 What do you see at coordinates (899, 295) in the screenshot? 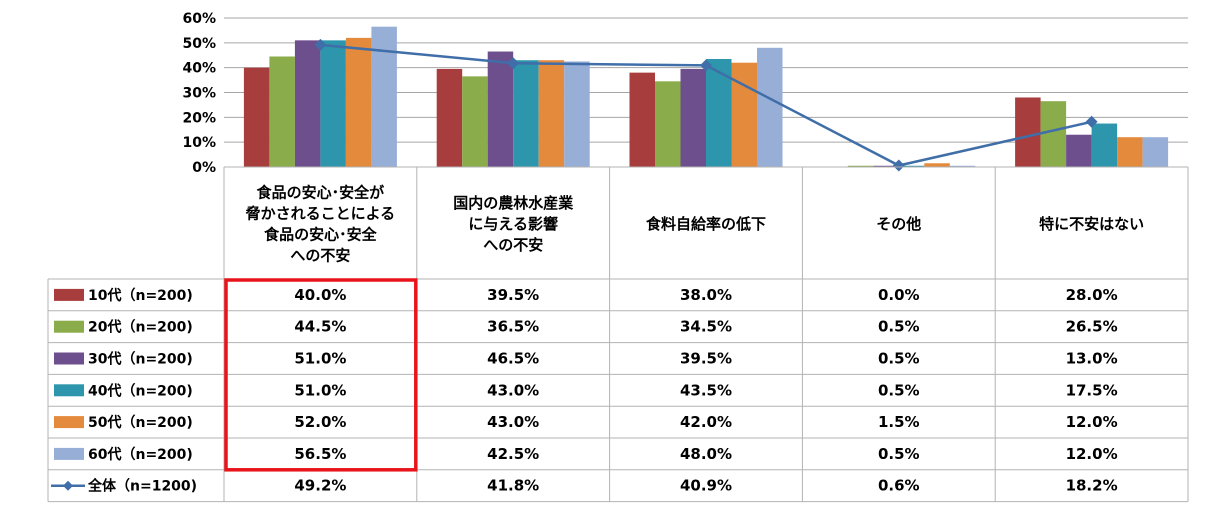
I see `table-cell: 0.0%` at bounding box center [899, 295].